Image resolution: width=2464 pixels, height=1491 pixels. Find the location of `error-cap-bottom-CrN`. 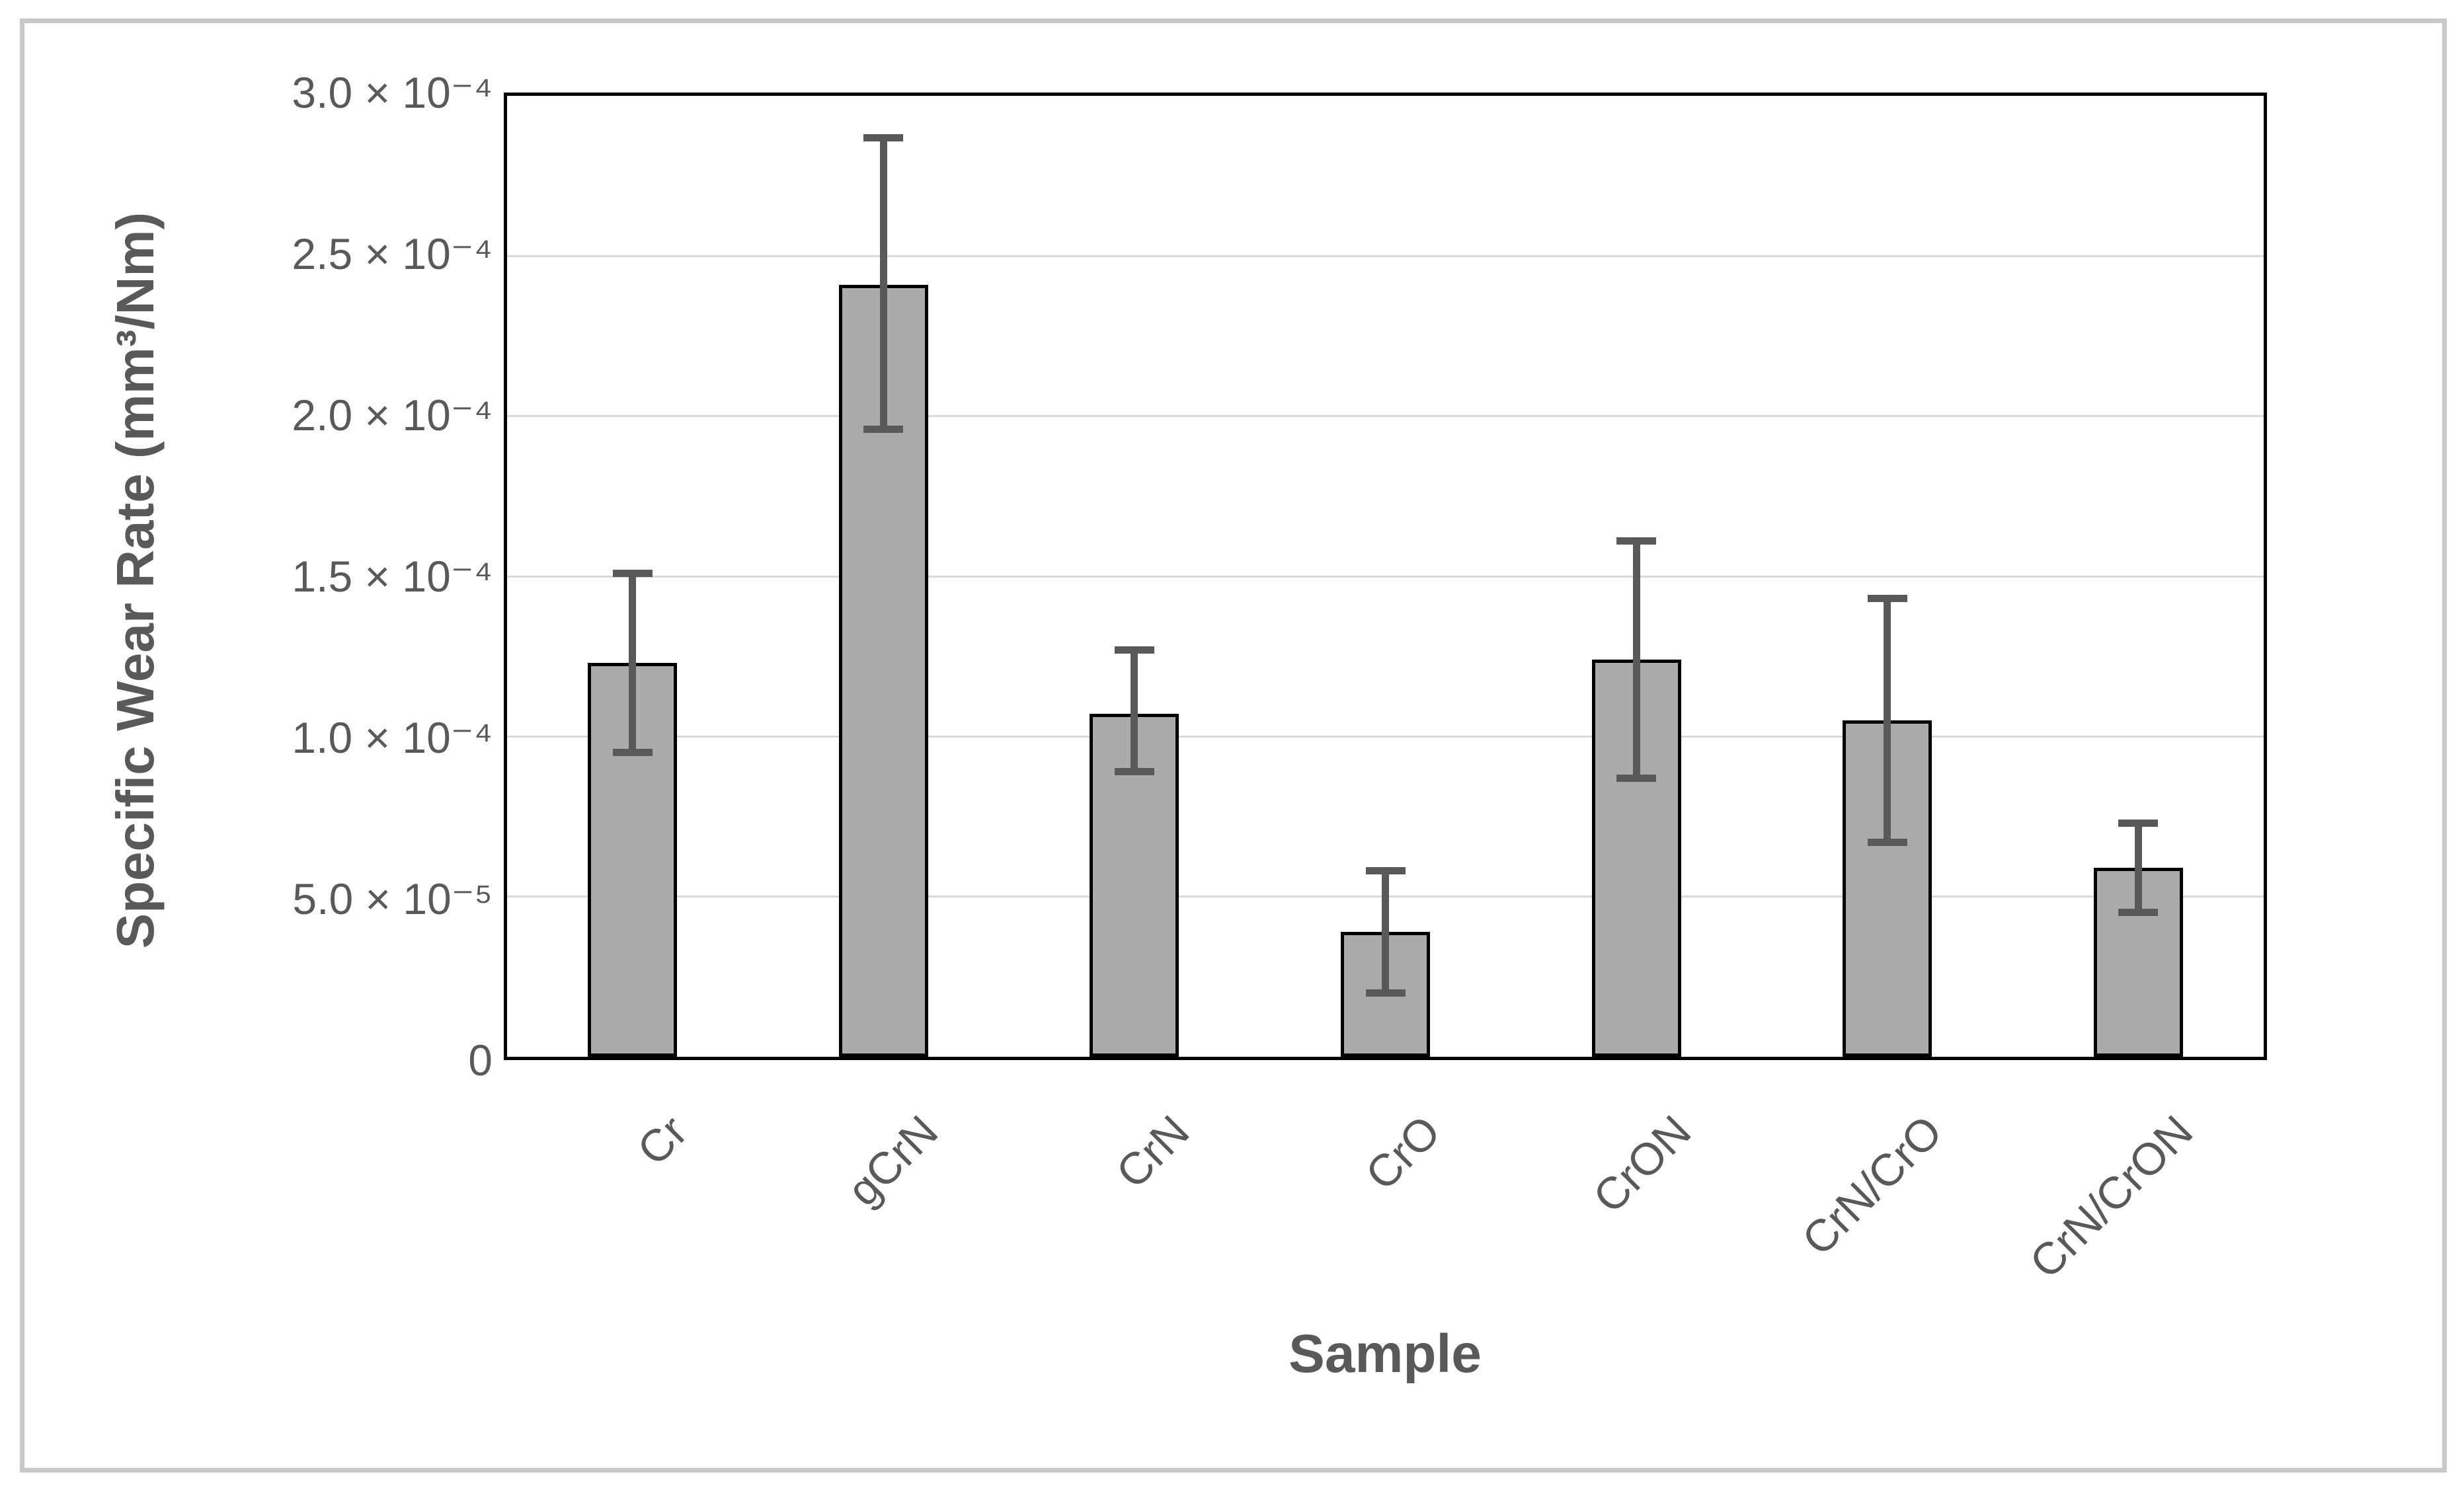

error-cap-bottom-CrN is located at coordinates (1134, 772).